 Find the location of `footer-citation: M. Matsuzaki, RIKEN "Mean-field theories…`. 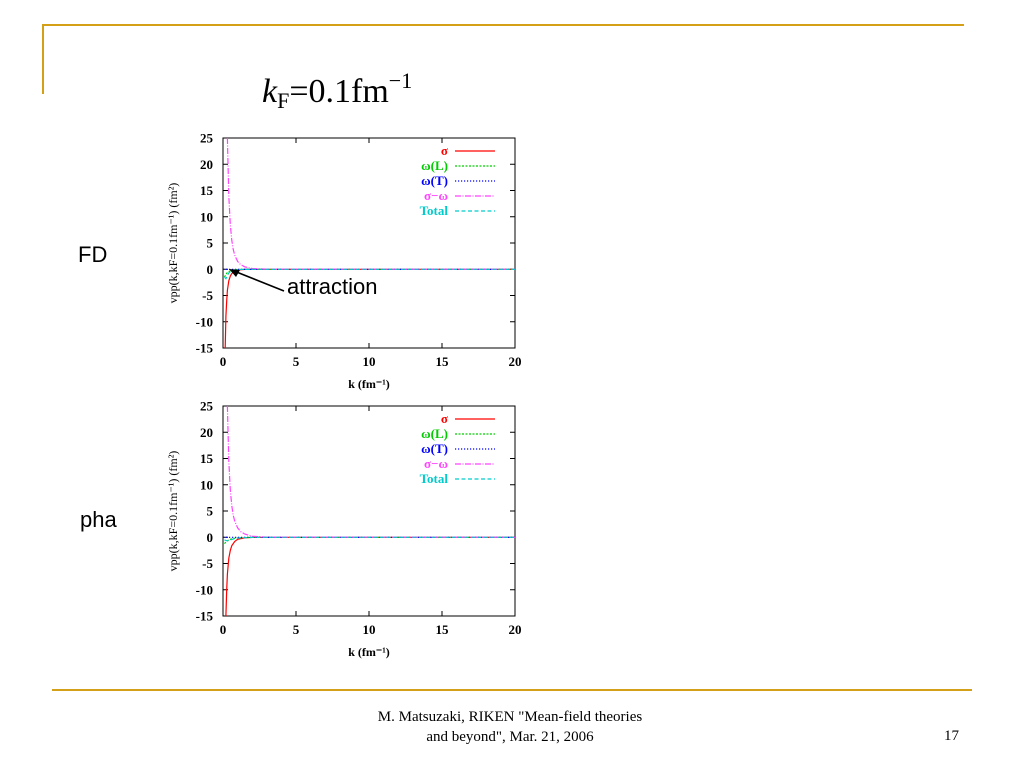

footer-citation: M. Matsuzaki, RIKEN "Mean-field theories… is located at coordinates (510, 727).